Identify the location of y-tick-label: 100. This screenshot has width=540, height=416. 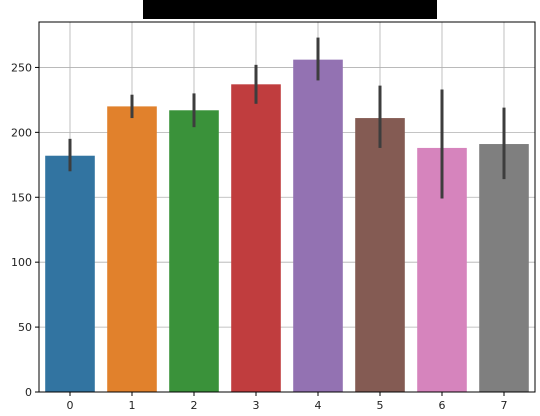
(21, 262).